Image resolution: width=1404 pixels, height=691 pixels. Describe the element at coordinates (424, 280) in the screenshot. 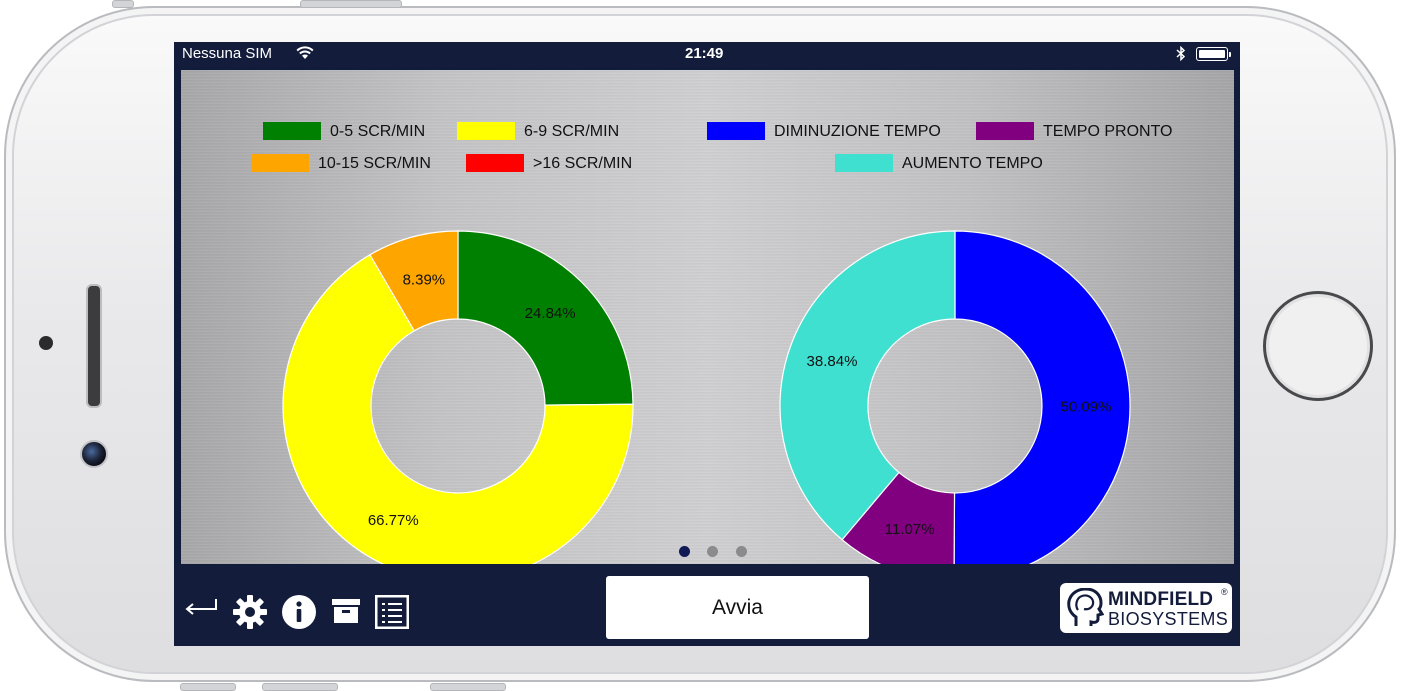

I see `slice-label: 8.39%` at that location.